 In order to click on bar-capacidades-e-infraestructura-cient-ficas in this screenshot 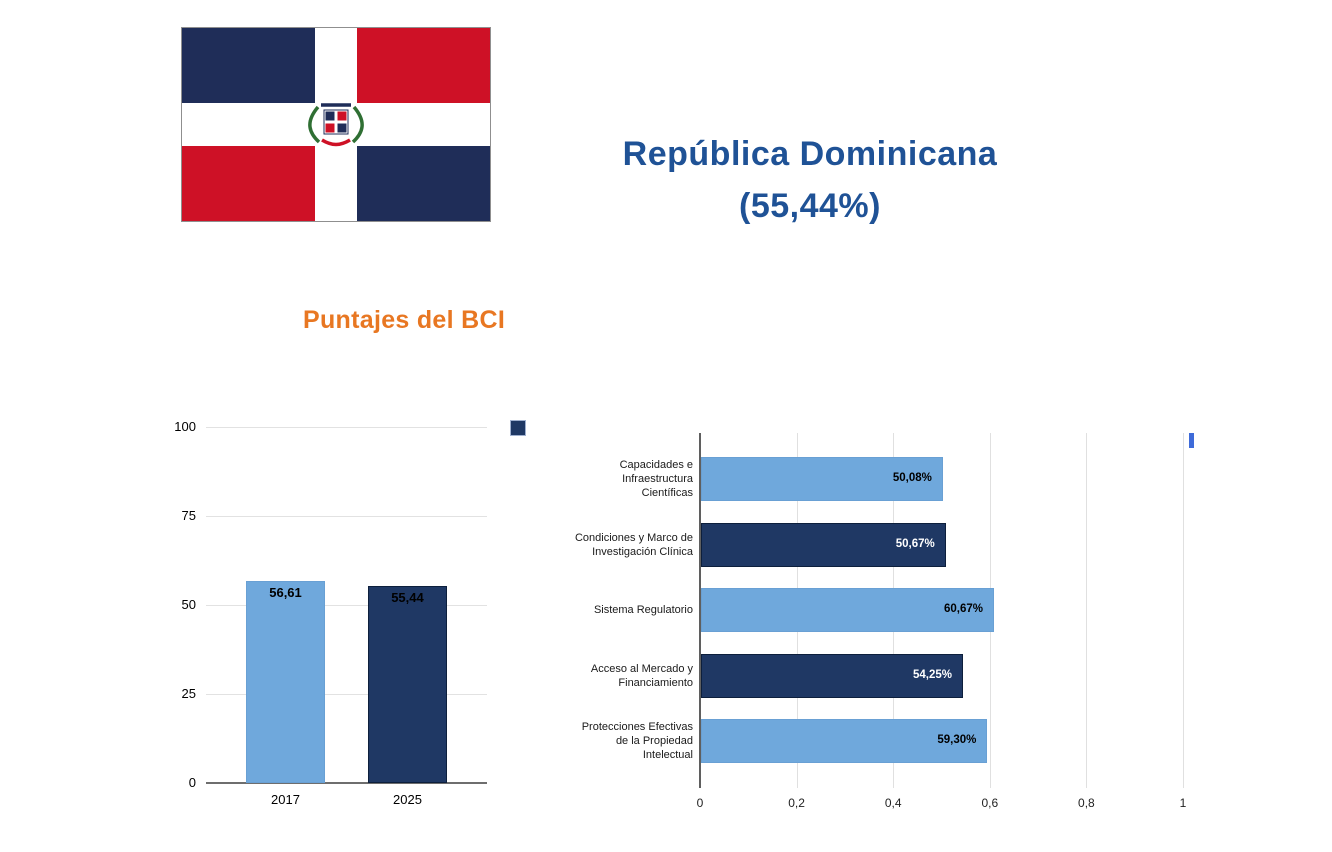, I will do `click(822, 479)`.